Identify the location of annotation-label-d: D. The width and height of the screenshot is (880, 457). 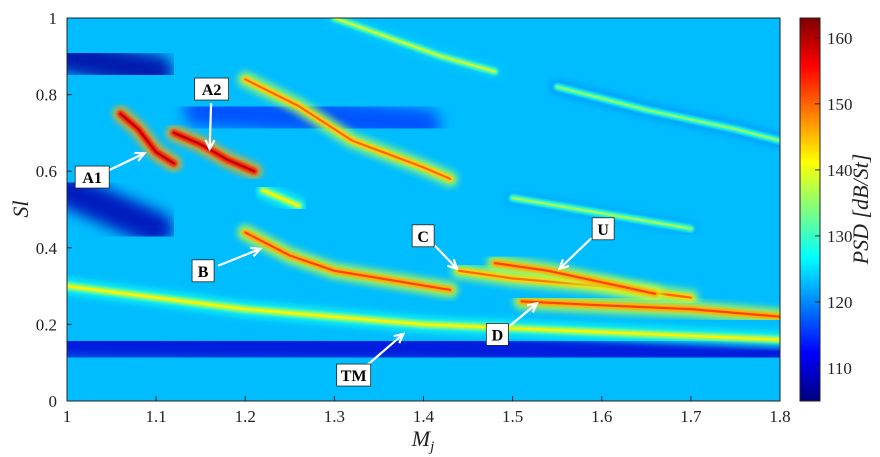
(498, 335).